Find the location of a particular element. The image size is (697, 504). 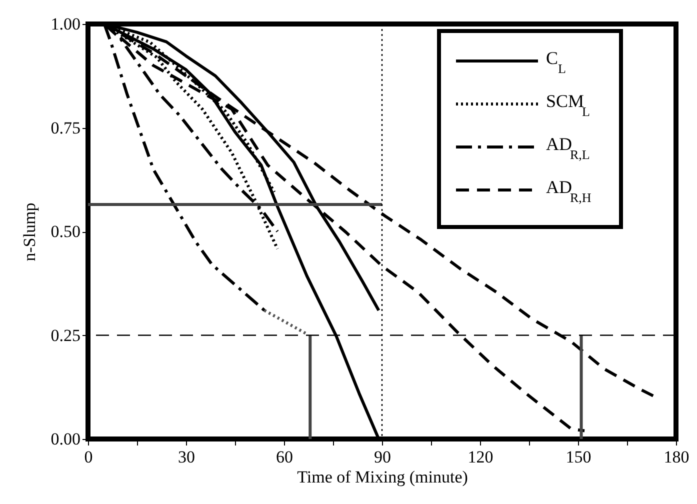

y-axis-title: n-Slump is located at coordinates (29, 232).